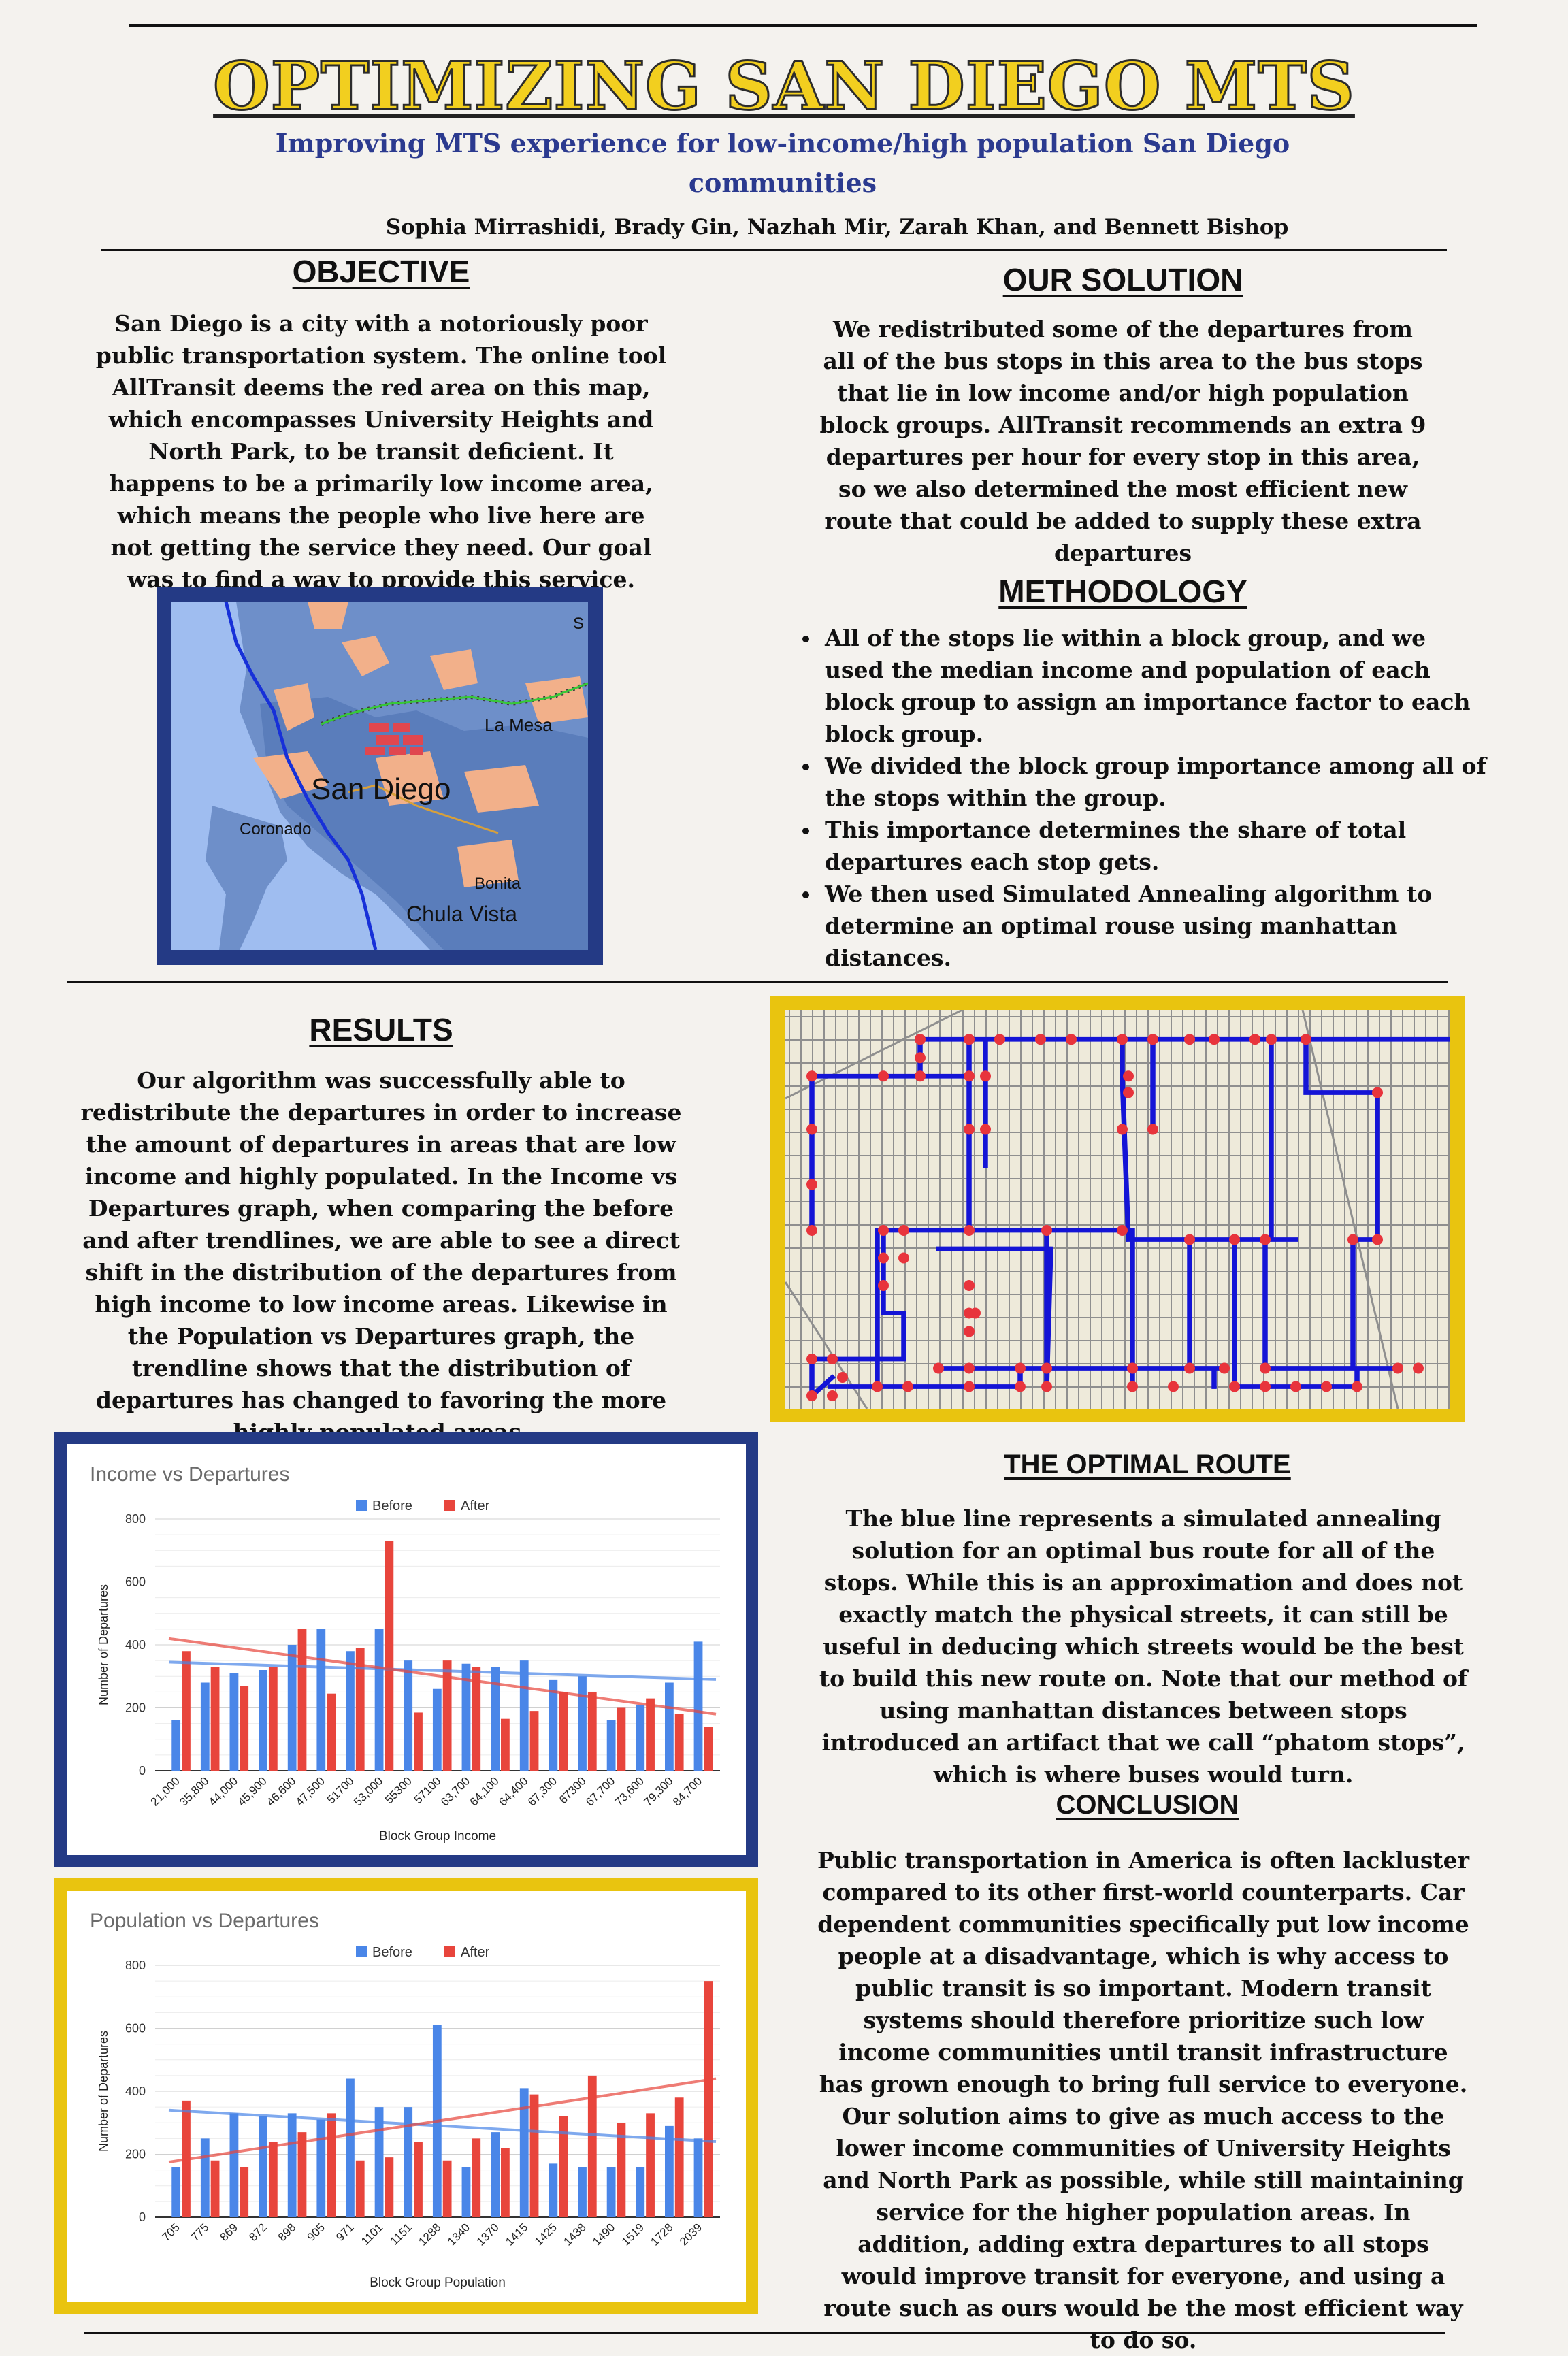 Image resolution: width=1568 pixels, height=2356 pixels. Describe the element at coordinates (276, 829) in the screenshot. I see `map-label-coronado: Coronado` at that location.